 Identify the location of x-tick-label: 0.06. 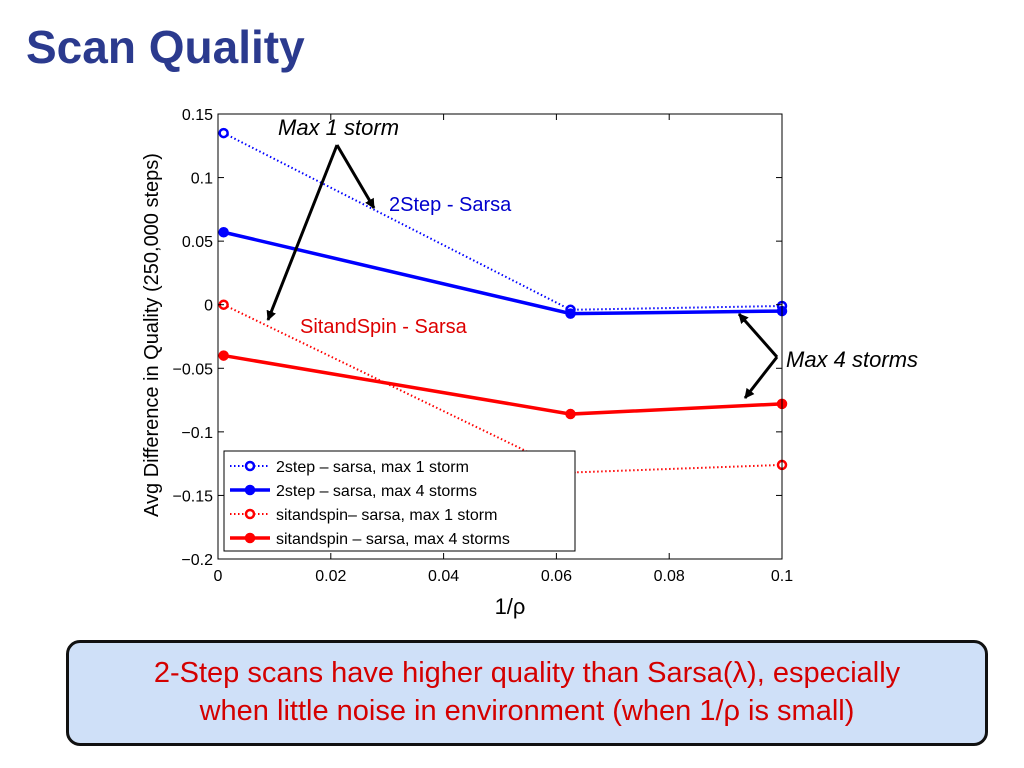
(556, 576).